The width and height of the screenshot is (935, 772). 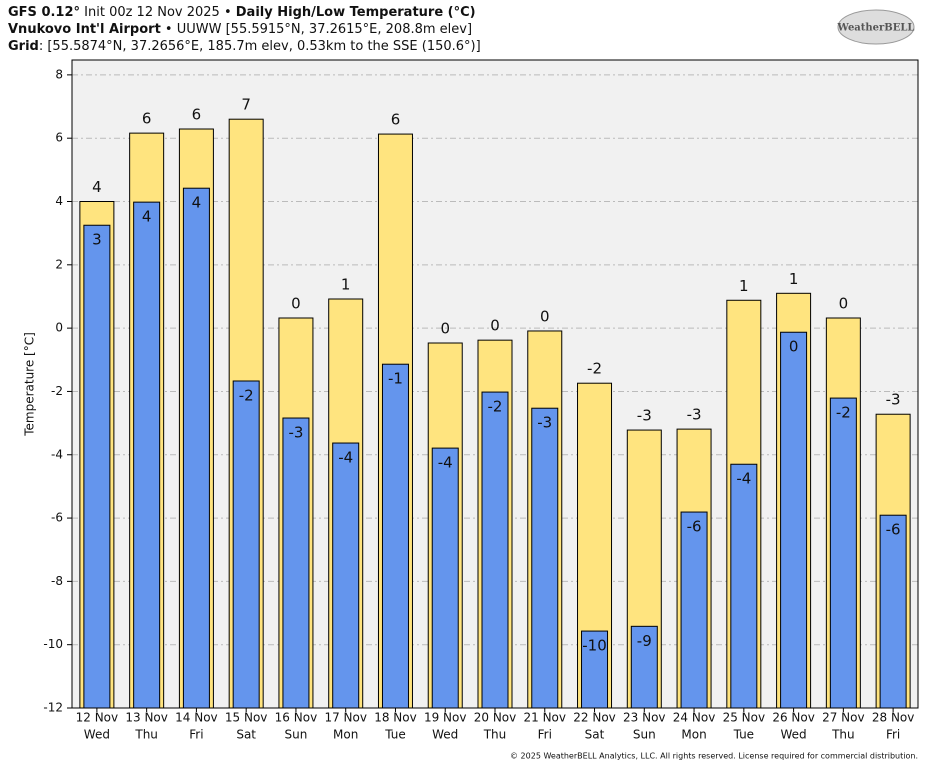 I want to click on x-tick-label: 17 Nov, so click(x=345, y=718).